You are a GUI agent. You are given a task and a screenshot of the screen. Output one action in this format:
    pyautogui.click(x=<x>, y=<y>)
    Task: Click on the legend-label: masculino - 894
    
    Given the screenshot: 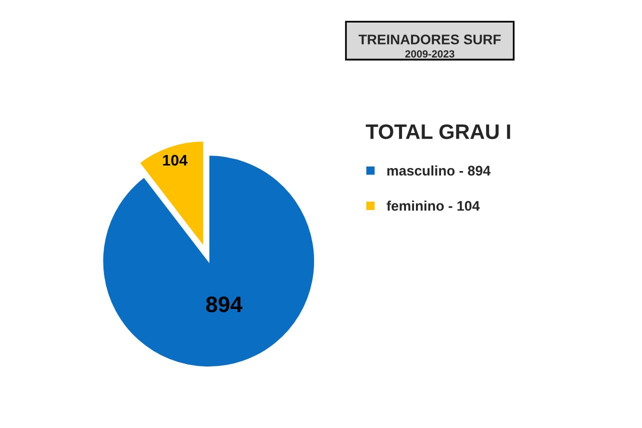 What is the action you would take?
    pyautogui.click(x=439, y=170)
    